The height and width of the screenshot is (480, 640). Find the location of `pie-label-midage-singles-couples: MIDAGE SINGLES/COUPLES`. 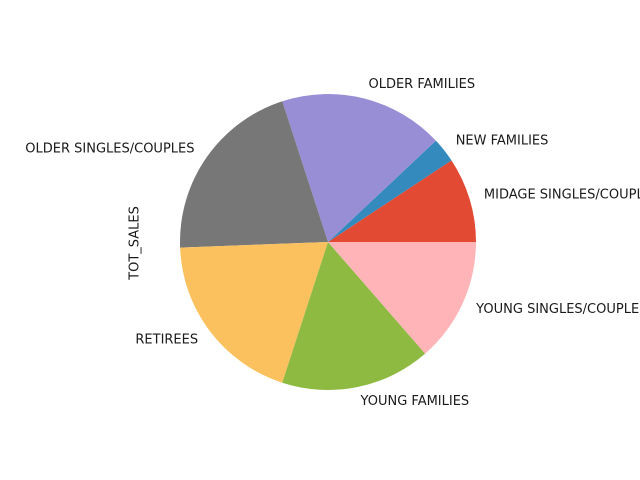

pie-label-midage-singles-couples: MIDAGE SINGLES/COUPLES is located at coordinates (562, 195).